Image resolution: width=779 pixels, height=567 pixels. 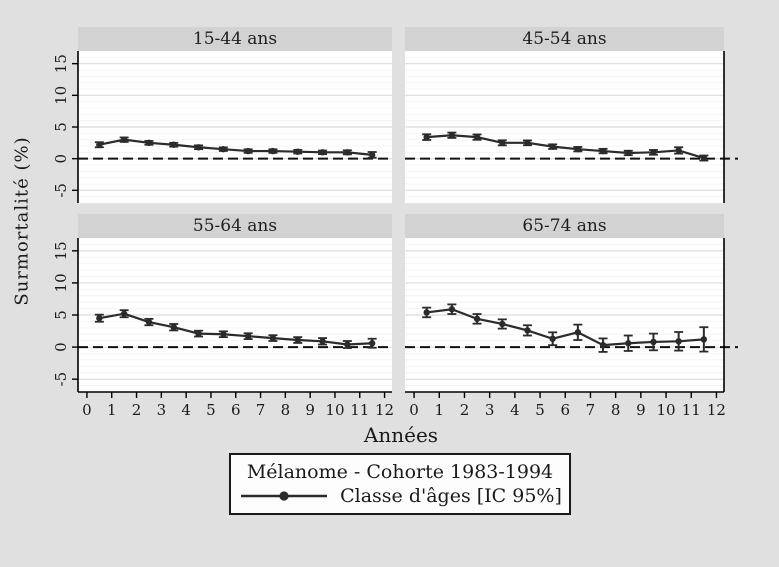 I want to click on legend-line-marker-icon, so click(x=284, y=496).